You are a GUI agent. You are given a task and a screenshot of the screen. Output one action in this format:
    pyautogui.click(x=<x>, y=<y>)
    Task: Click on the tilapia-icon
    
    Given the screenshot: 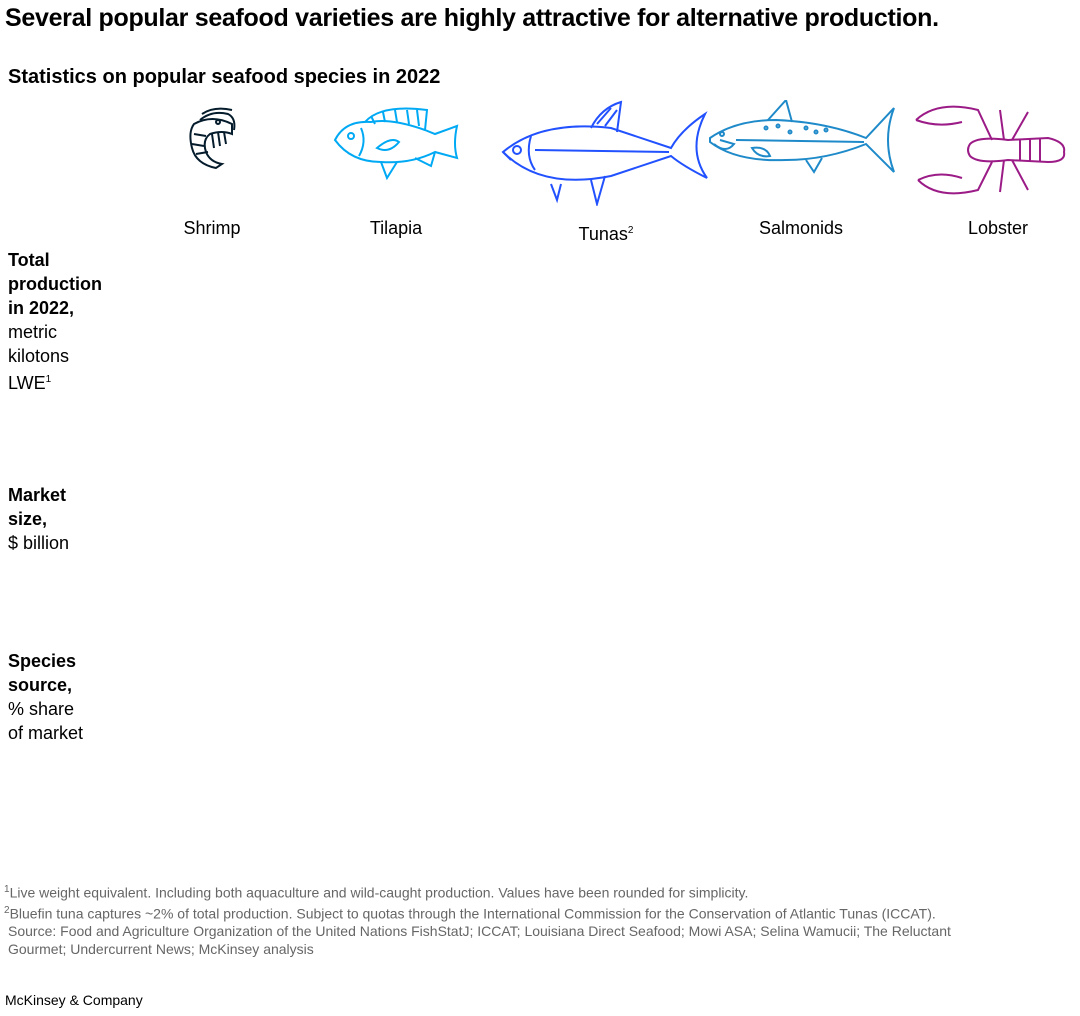 What is the action you would take?
    pyautogui.click(x=396, y=143)
    